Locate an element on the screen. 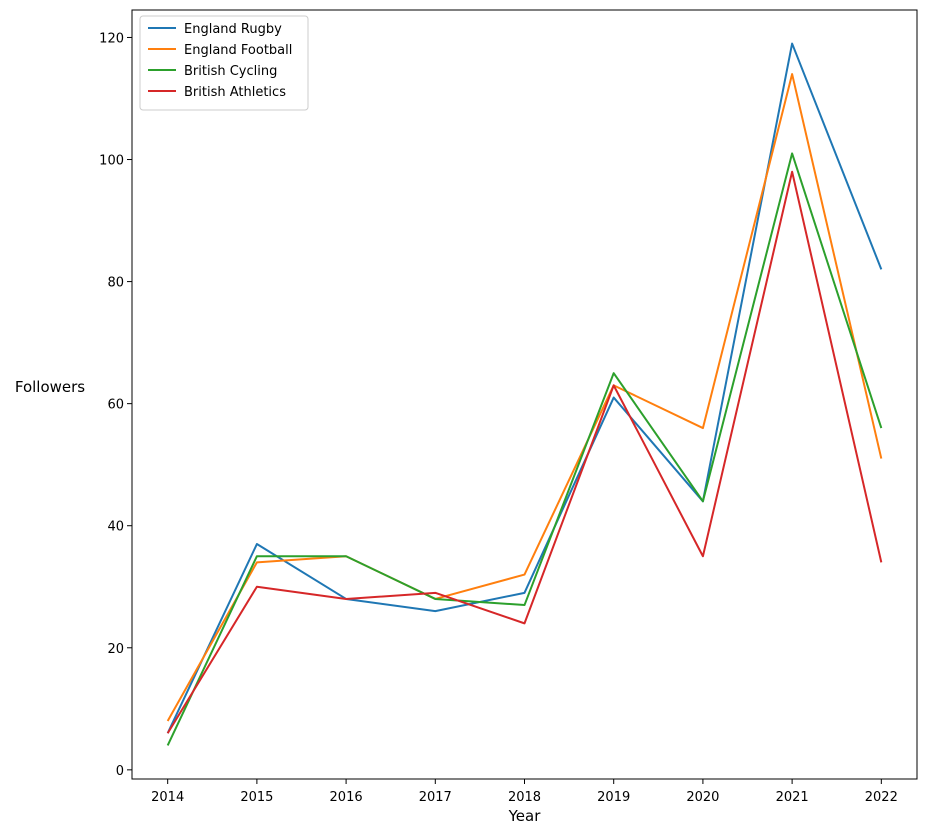 Image resolution: width=926 pixels, height=834 pixels. x-tick-label: 2017 is located at coordinates (435, 797).